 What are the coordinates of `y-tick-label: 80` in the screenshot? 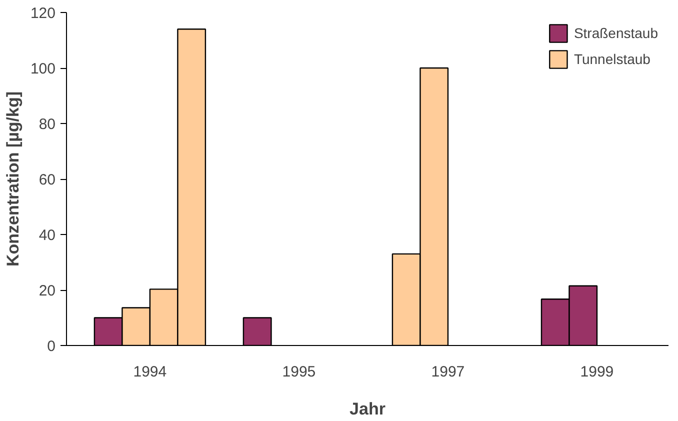 It's located at (47, 124).